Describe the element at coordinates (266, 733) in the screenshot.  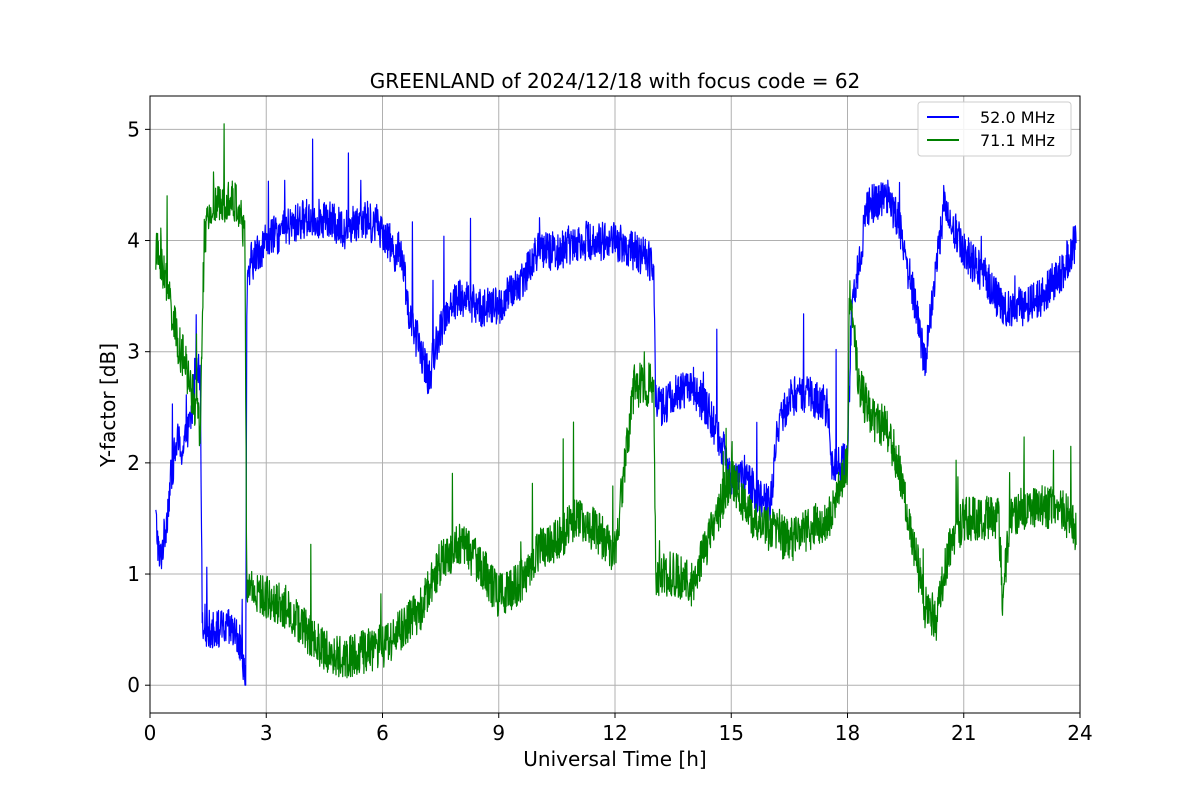
I see `x-tick-label: 3` at that location.